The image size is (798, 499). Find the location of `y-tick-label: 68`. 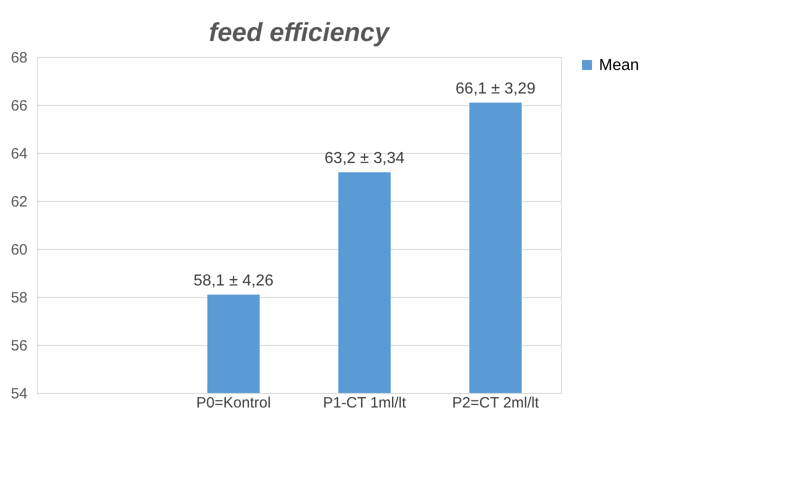

y-tick-label: 68 is located at coordinates (19, 58).